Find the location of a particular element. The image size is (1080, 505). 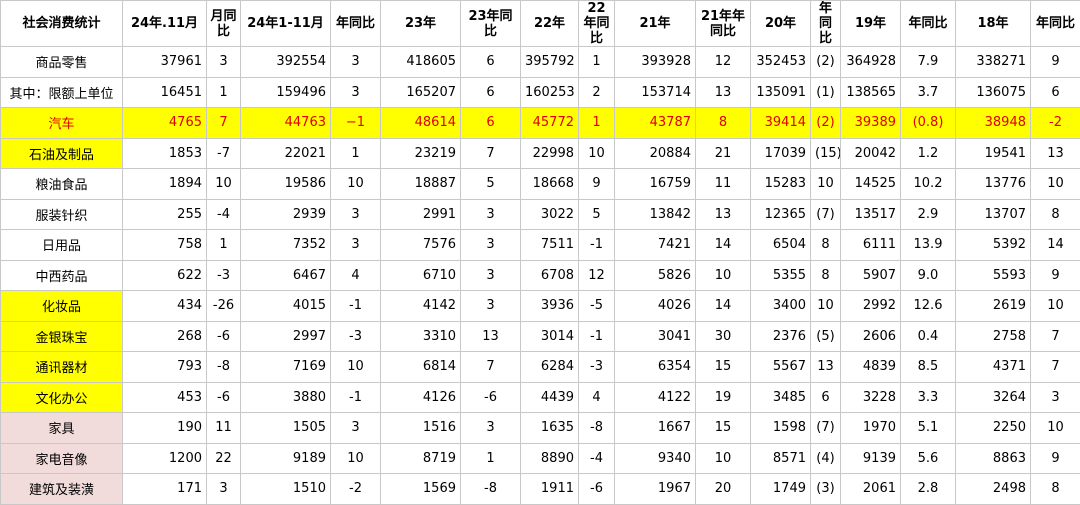

cell-text: 金银珠宝 is located at coordinates (61, 338).